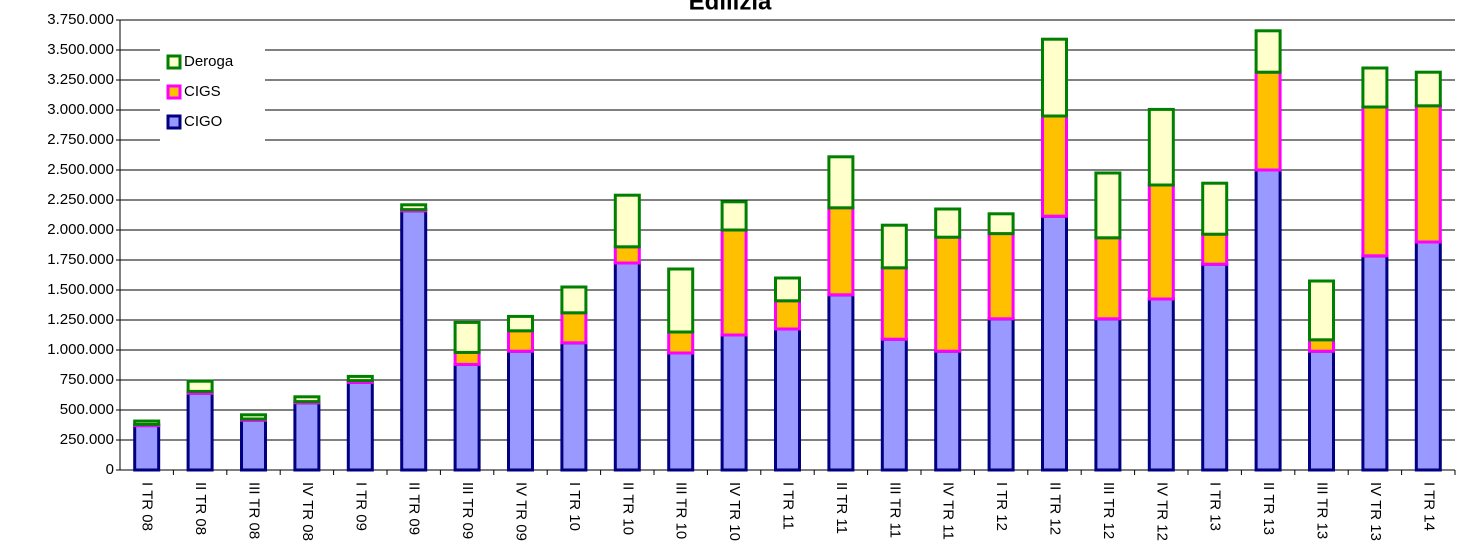 Image resolution: width=1461 pixels, height=557 pixels. I want to click on y-tick-label: 500.000, so click(87, 409).